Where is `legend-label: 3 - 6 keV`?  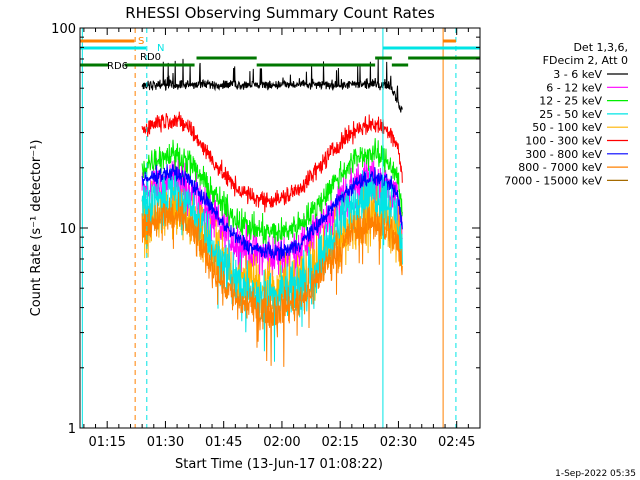 legend-label: 3 - 6 keV is located at coordinates (577, 74).